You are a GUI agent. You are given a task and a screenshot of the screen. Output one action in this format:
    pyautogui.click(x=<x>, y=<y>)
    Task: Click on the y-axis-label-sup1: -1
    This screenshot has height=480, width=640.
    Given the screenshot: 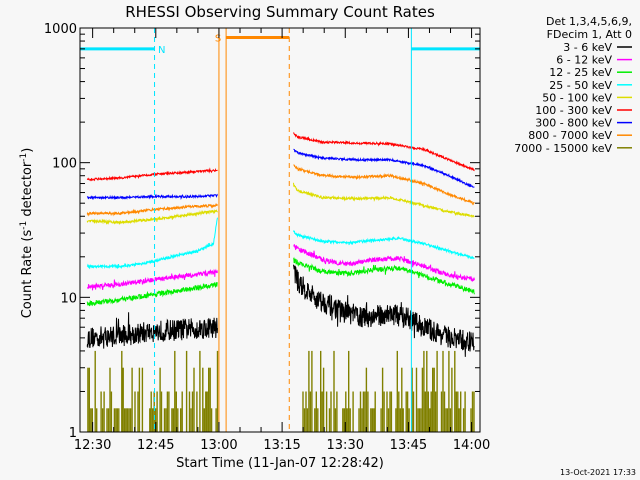 What is the action you would take?
    pyautogui.click(x=24, y=225)
    